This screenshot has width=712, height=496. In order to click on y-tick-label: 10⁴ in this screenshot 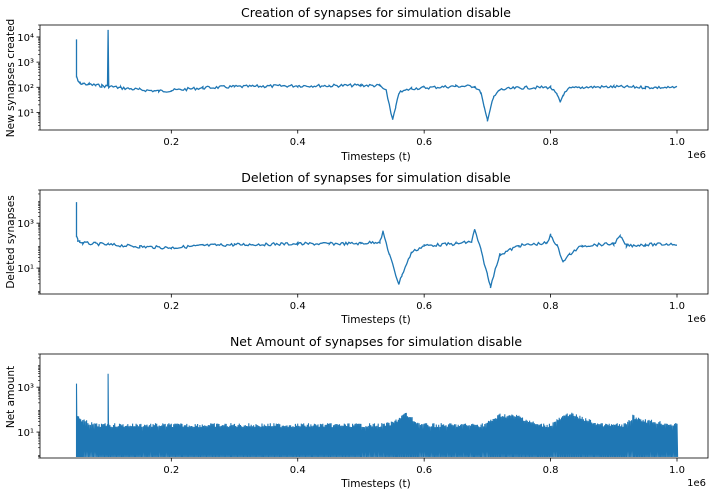, I will do `click(25, 38)`.